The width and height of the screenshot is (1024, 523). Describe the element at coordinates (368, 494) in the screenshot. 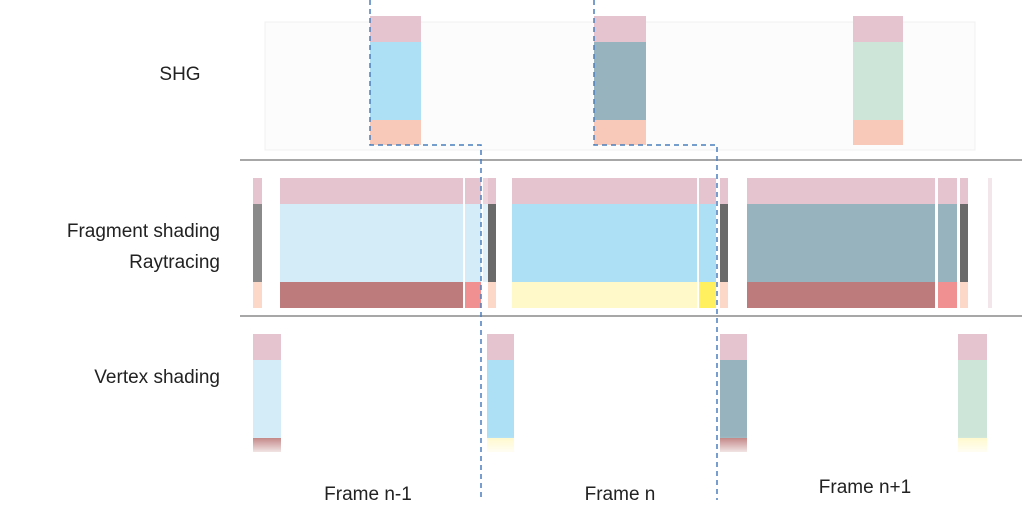

I see `frame-label: Frame n-1` at that location.